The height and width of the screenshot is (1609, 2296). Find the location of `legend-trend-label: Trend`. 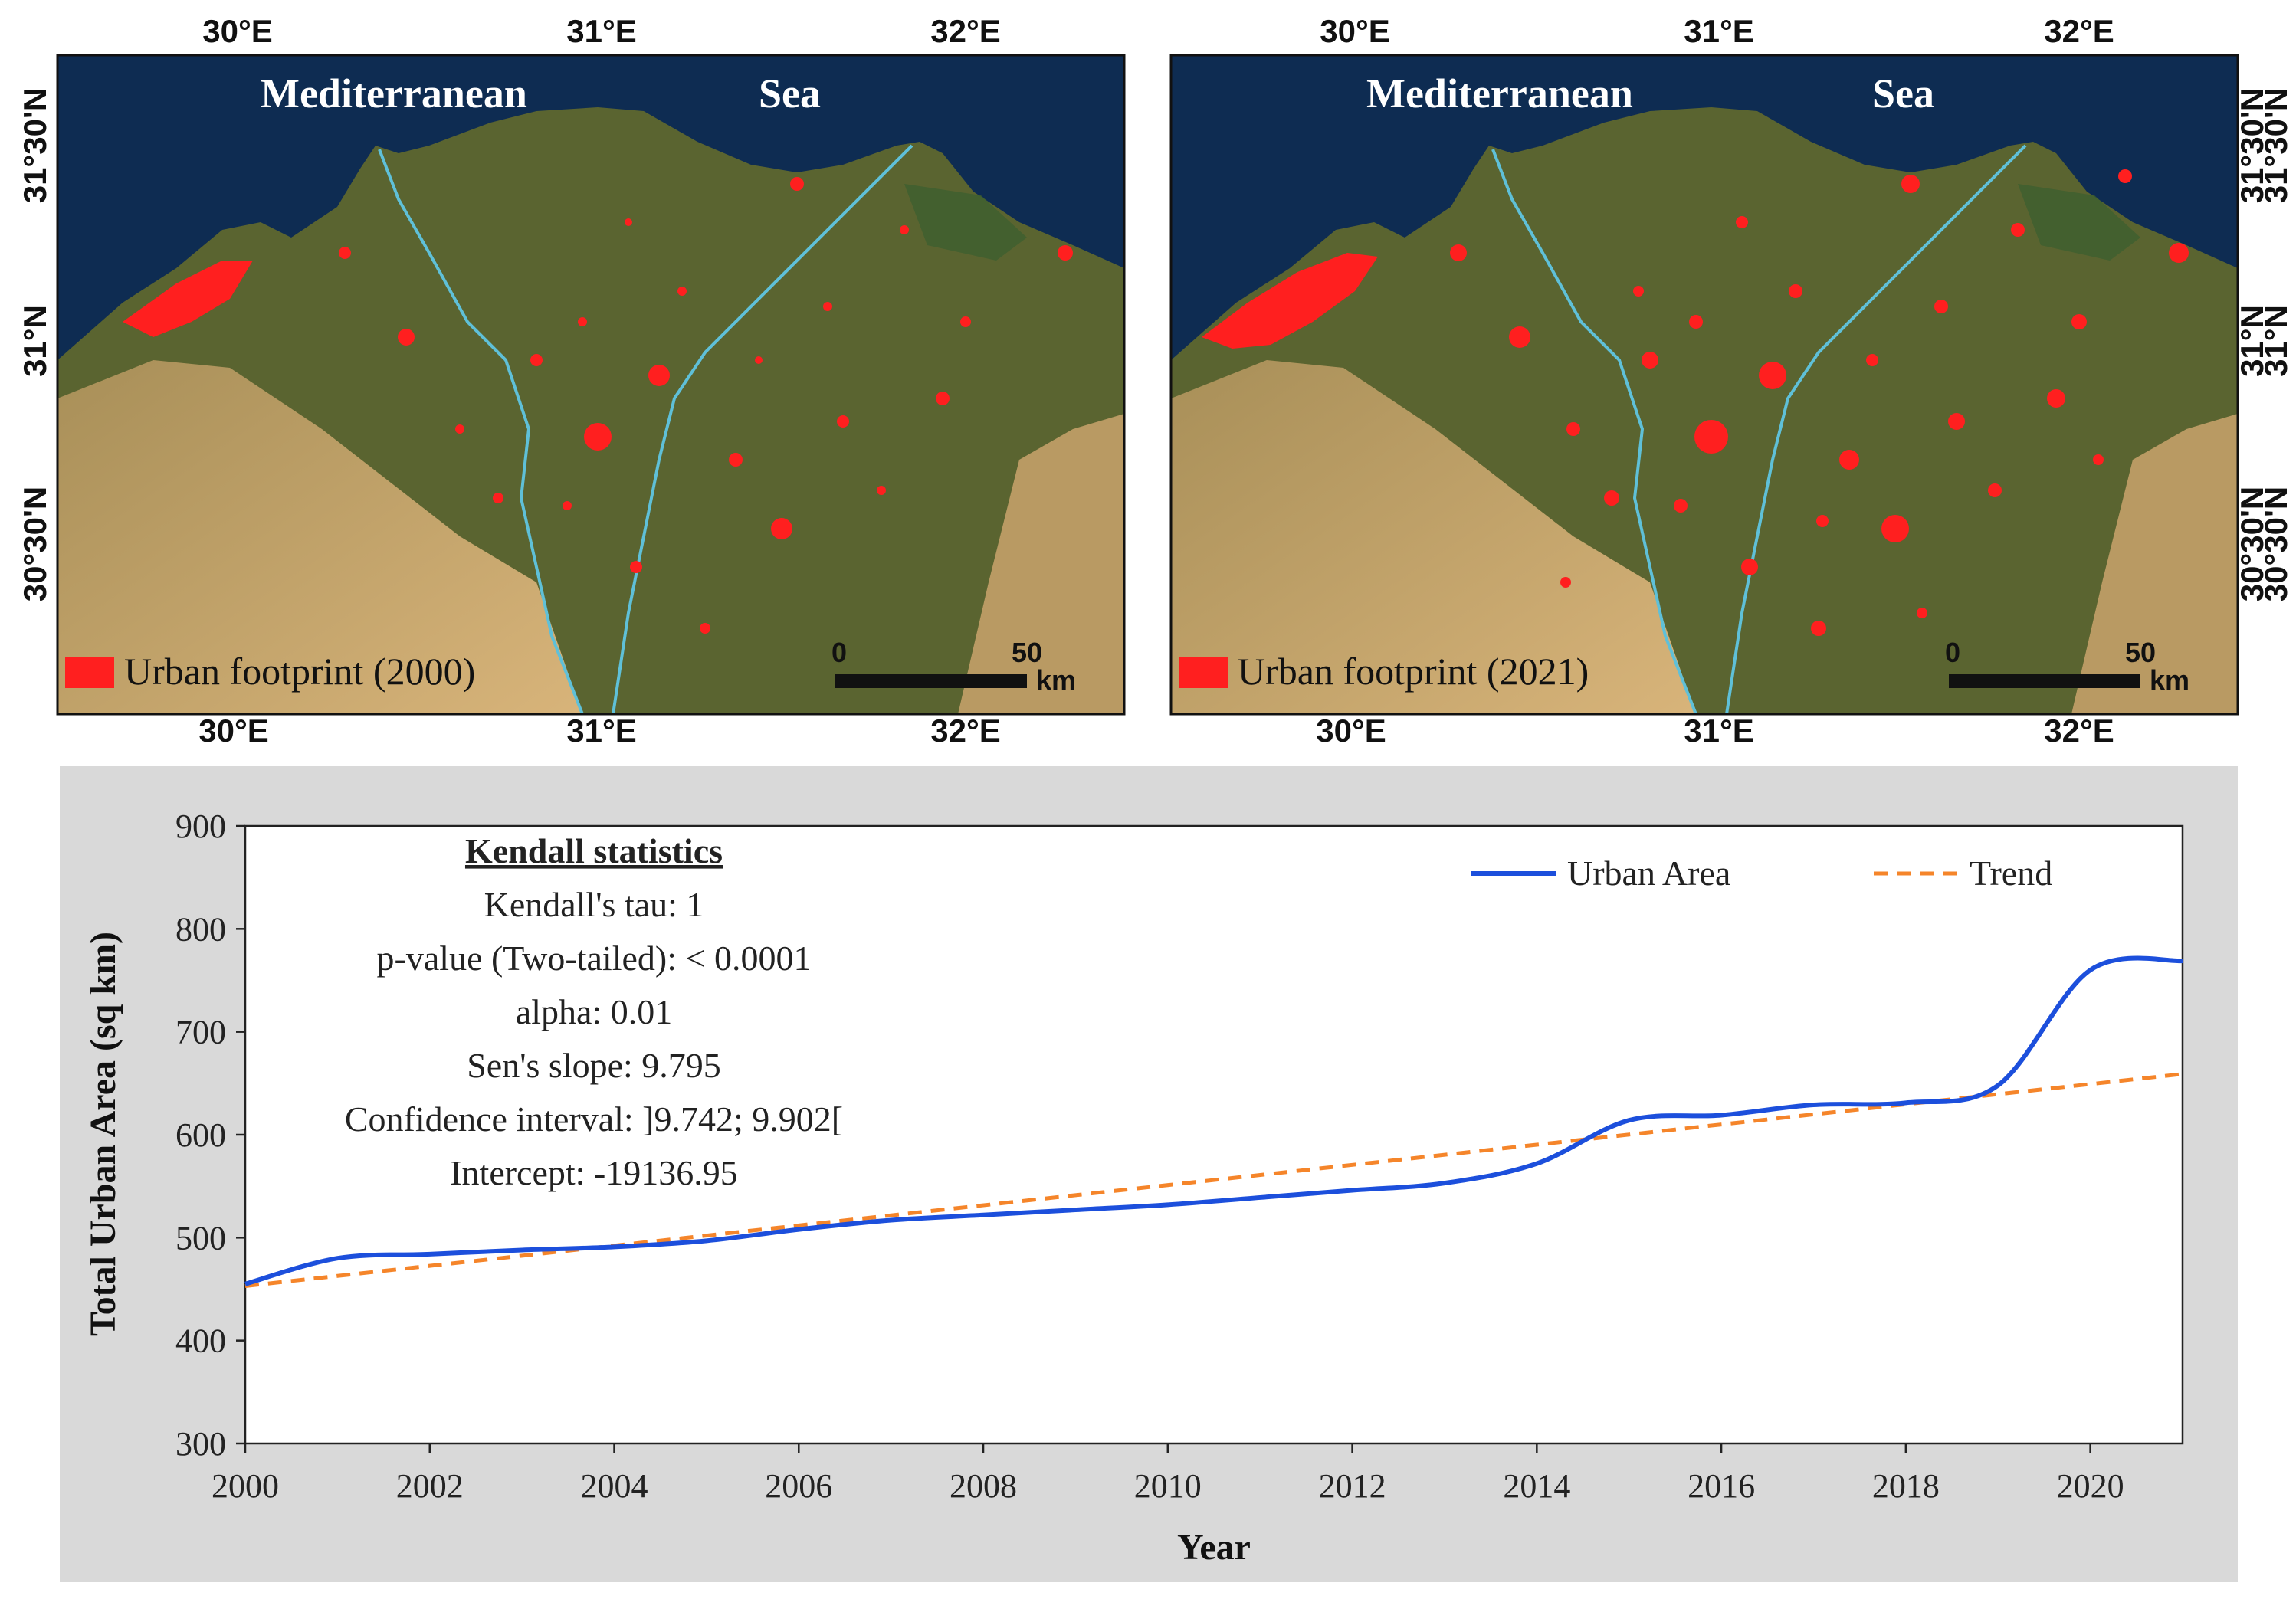

legend-trend-label: Trend is located at coordinates (2011, 873).